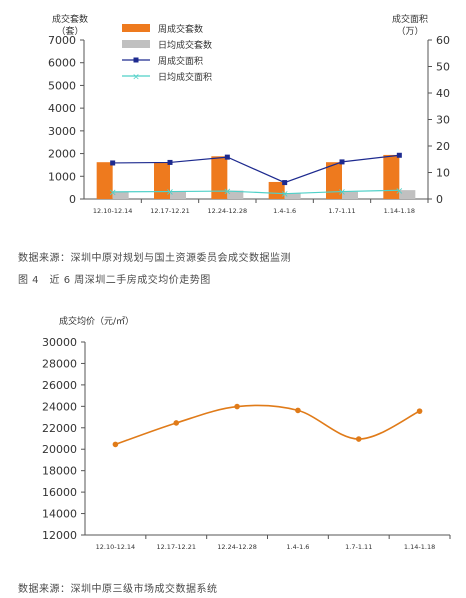 Image resolution: width=466 pixels, height=598 pixels. What do you see at coordinates (443, 40) in the screenshot?
I see `right-axis-tick-label: 60` at bounding box center [443, 40].